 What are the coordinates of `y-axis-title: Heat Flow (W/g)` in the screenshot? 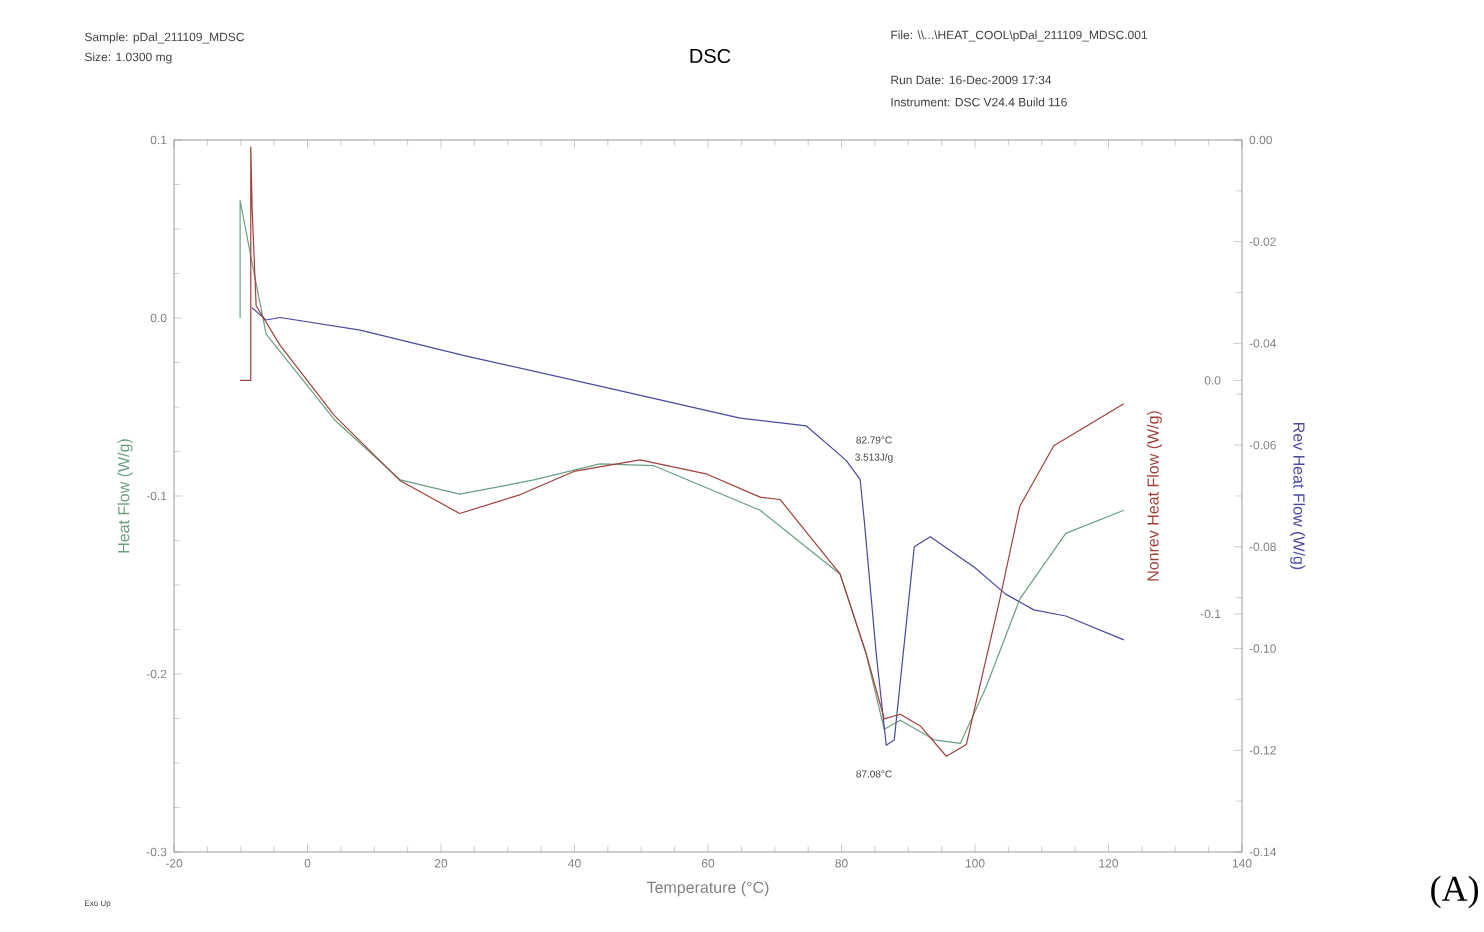 It's located at (125, 496).